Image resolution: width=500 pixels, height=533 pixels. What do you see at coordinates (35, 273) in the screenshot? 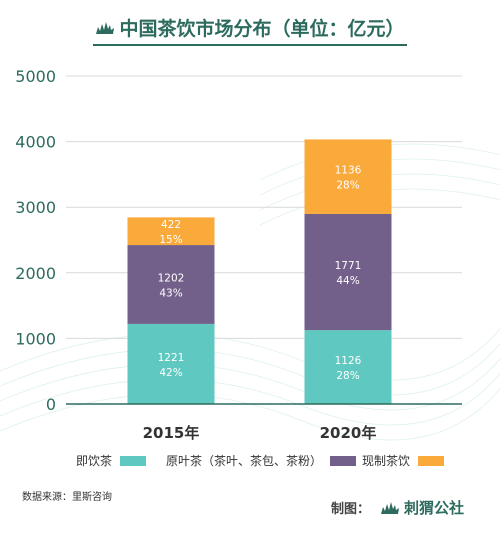
I see `y-tick-label: 2000` at bounding box center [35, 273].